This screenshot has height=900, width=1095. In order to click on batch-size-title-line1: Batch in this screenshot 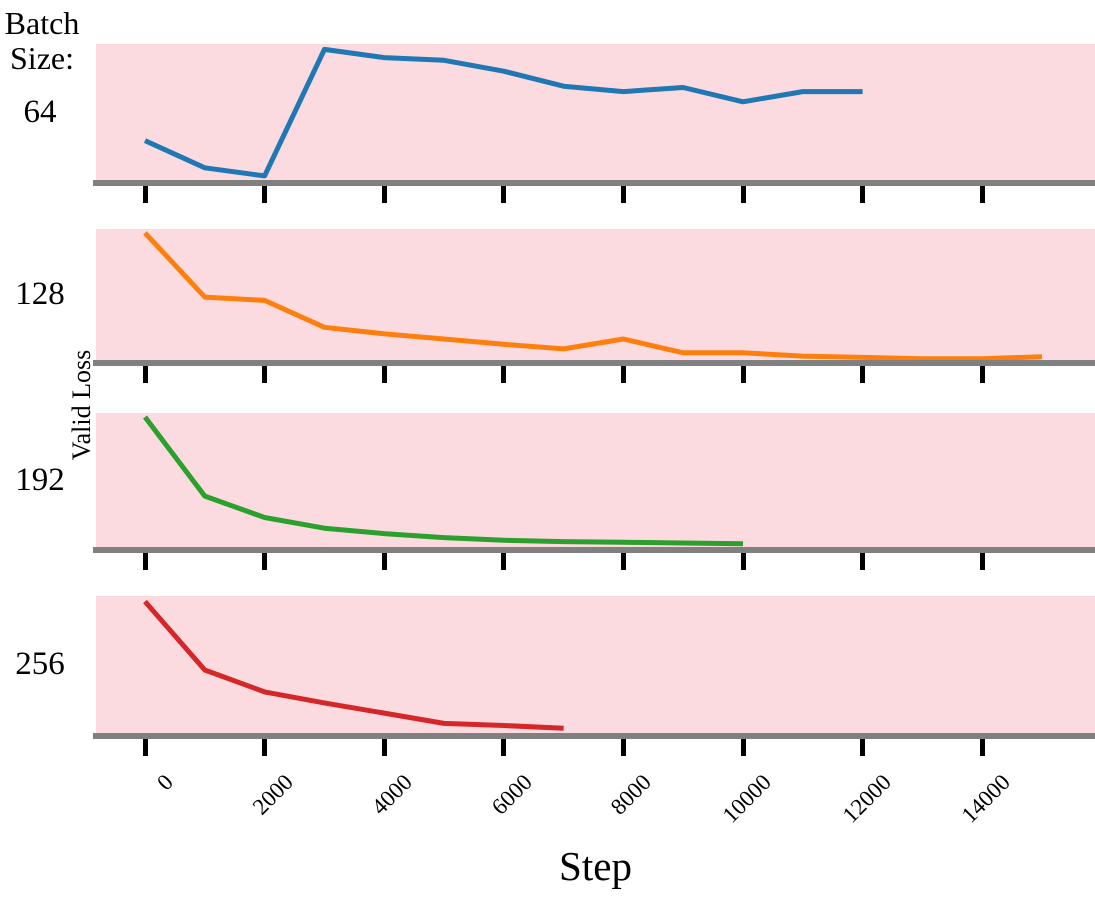, I will do `click(42, 23)`.